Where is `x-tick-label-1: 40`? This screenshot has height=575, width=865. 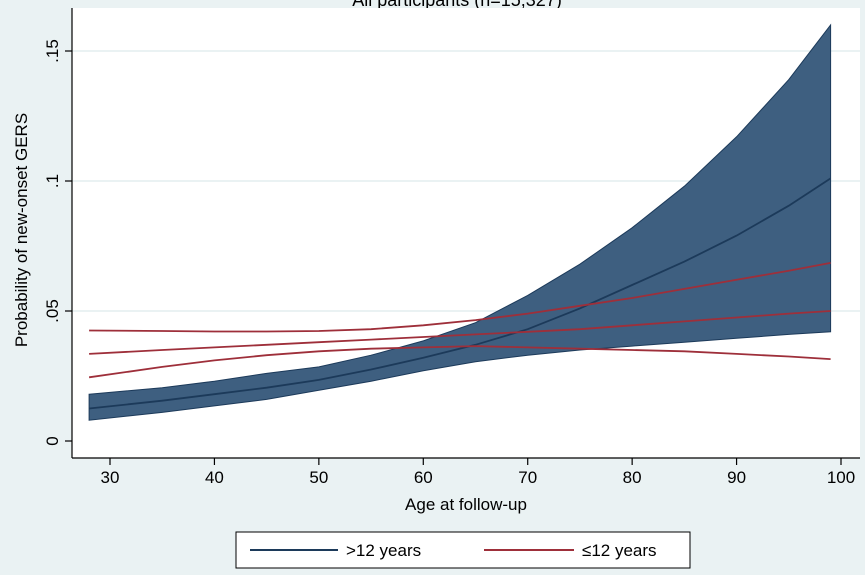 x-tick-label-1: 40 is located at coordinates (214, 477).